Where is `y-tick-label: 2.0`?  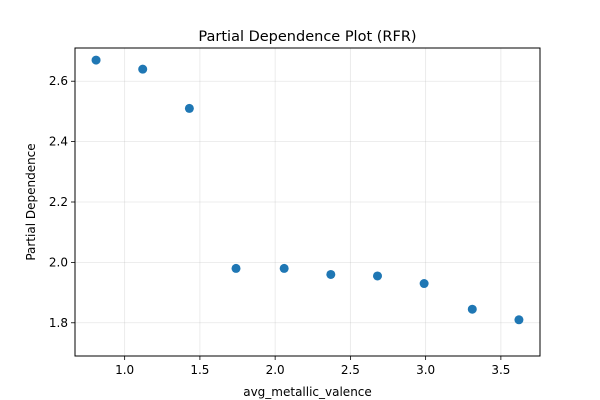
y-tick-label: 2.0 is located at coordinates (58, 262).